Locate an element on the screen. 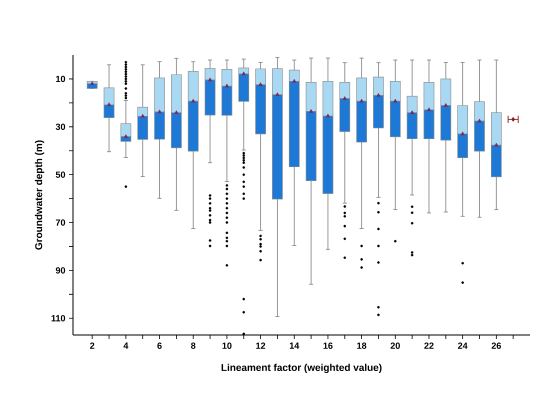  x-tick-label: 14 is located at coordinates (295, 345).